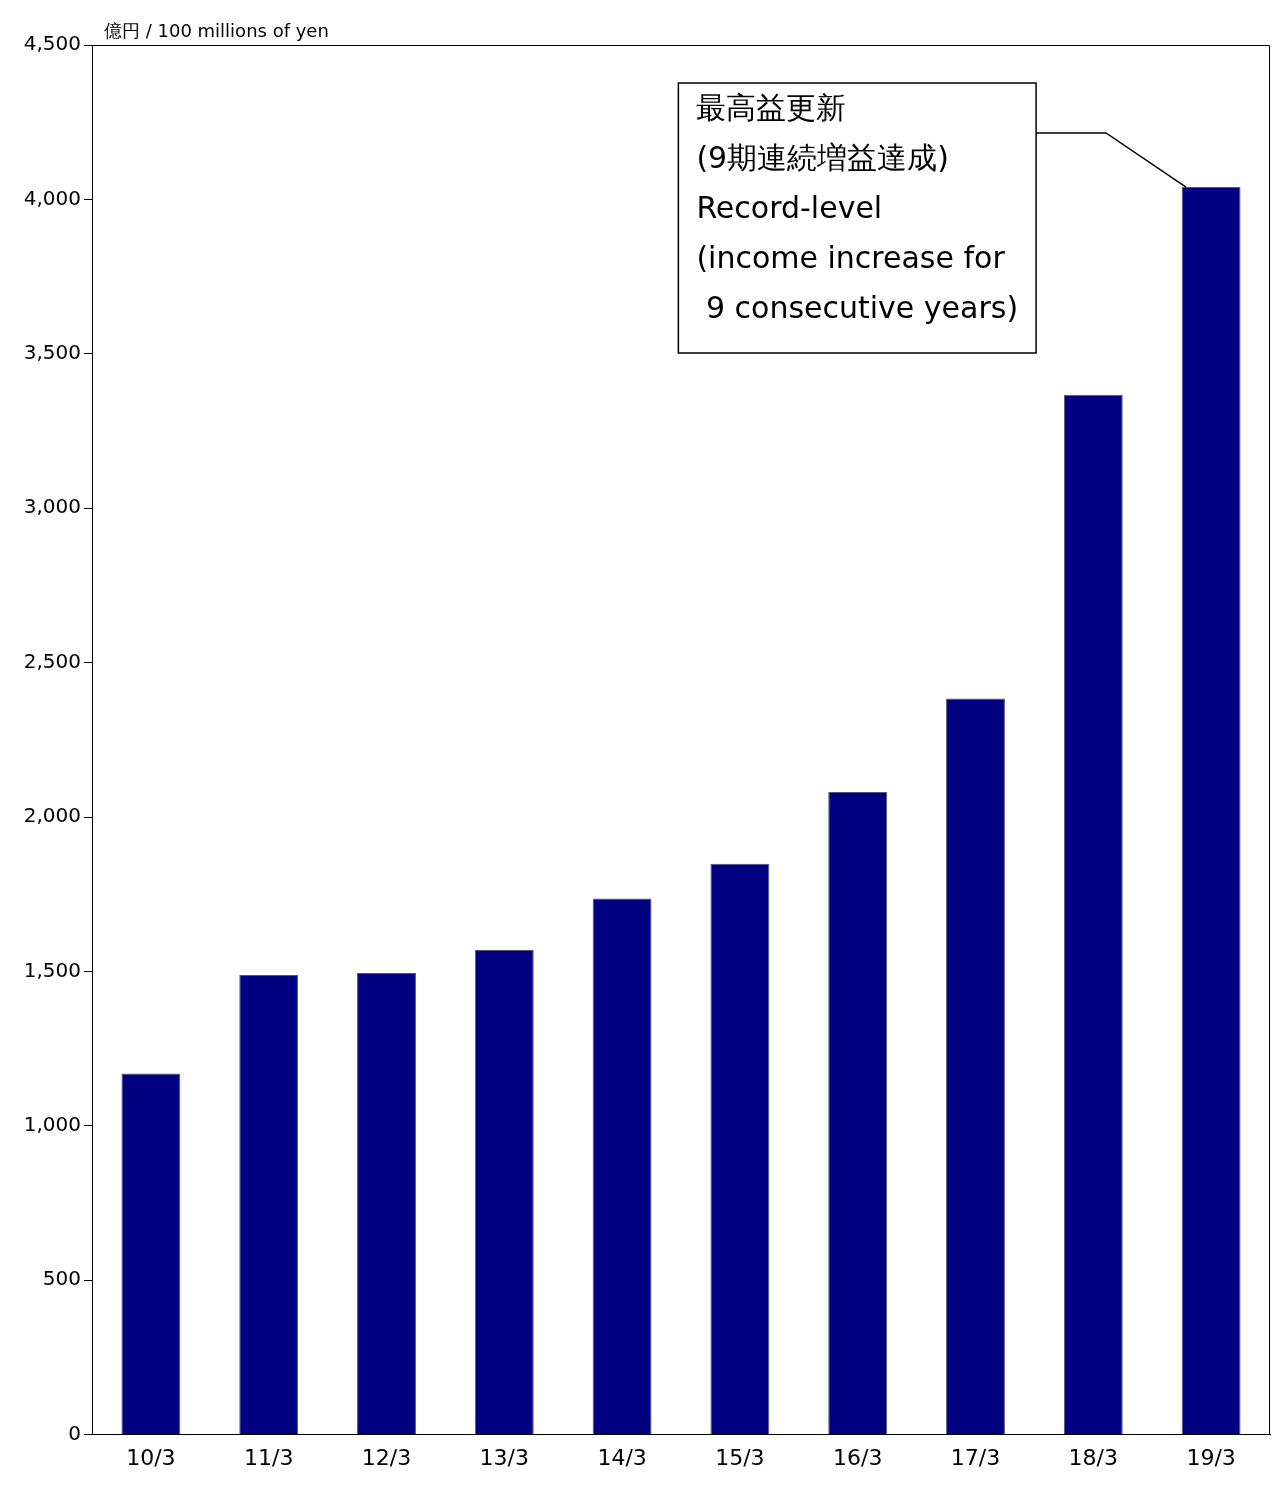  What do you see at coordinates (269, 1457) in the screenshot?
I see `x-tick-label: 11/3` at bounding box center [269, 1457].